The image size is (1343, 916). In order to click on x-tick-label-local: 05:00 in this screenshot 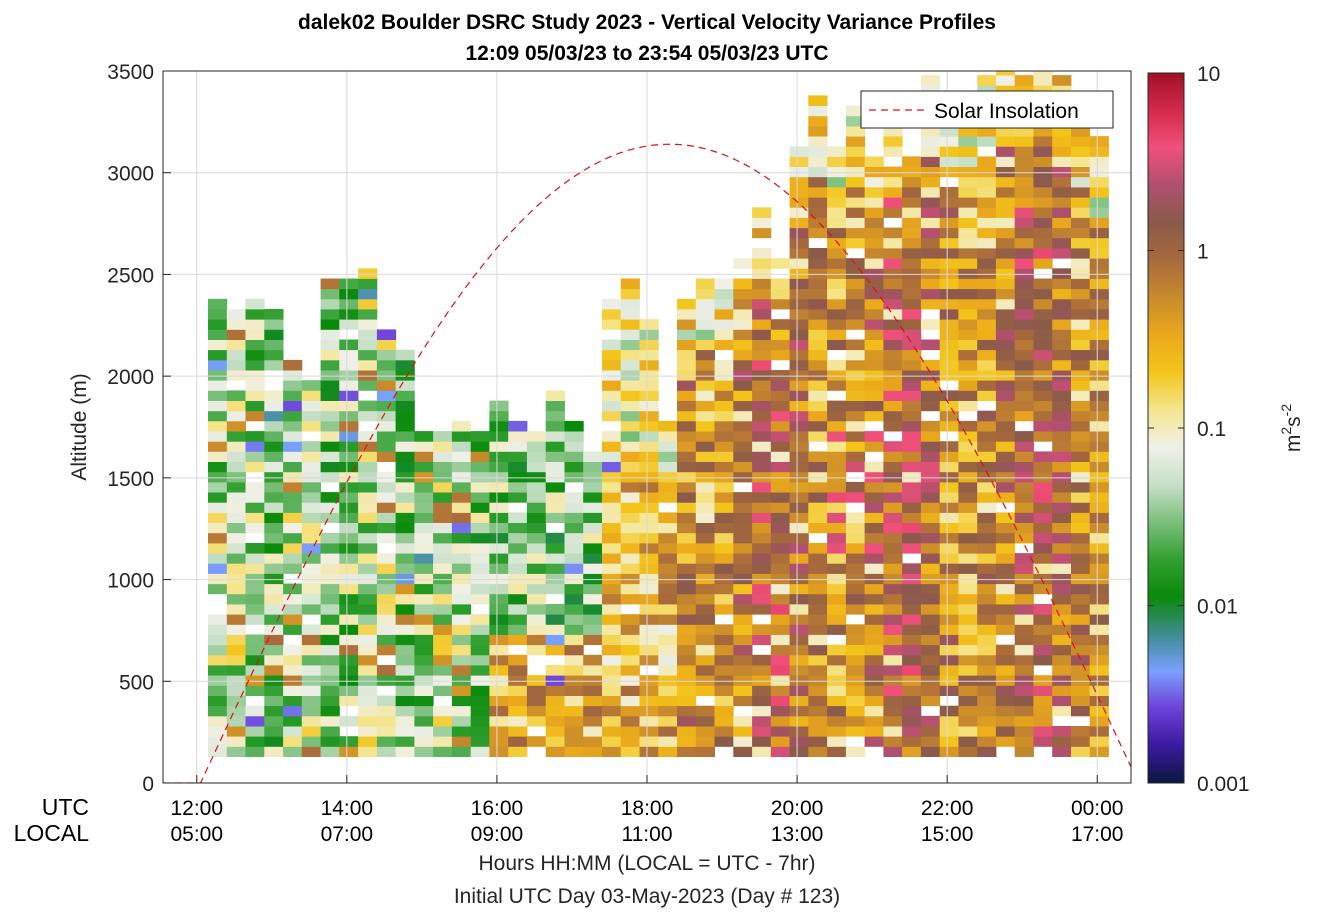, I will do `click(196, 834)`.